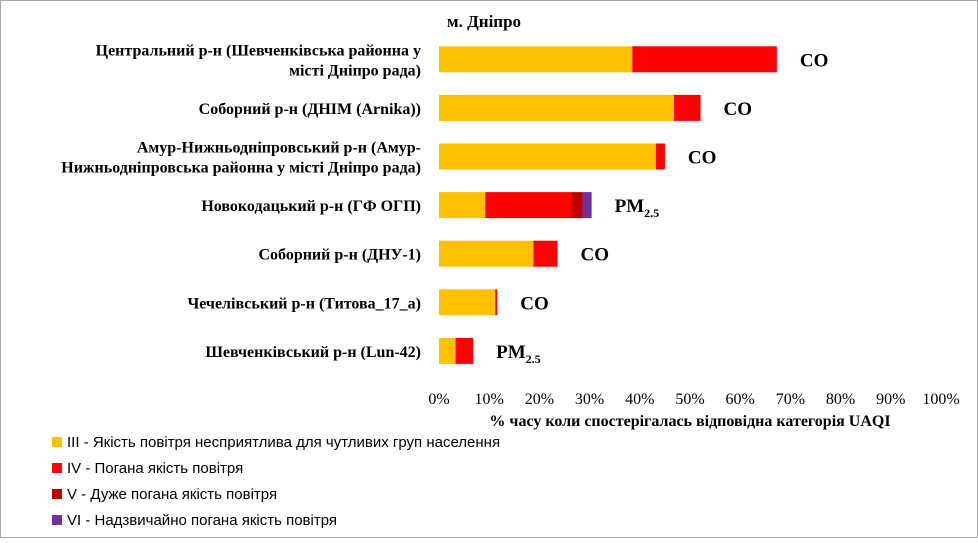 The height and width of the screenshot is (543, 978). What do you see at coordinates (258, 50) in the screenshot?
I see `category-label: Центральний р-н (Шевченківська районна у` at bounding box center [258, 50].